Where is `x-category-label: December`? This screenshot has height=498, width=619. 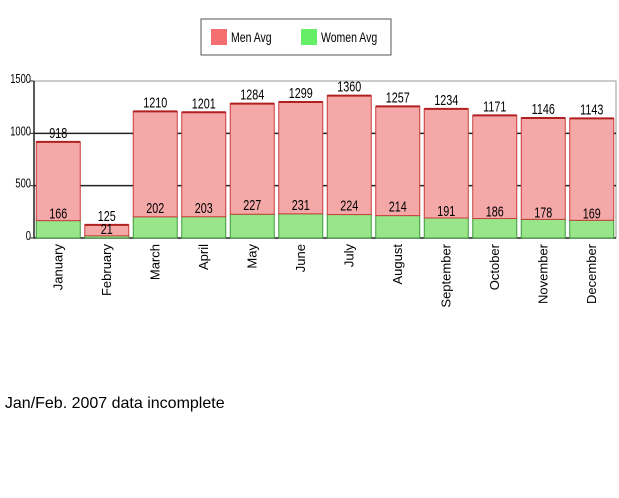
x-category-label: December is located at coordinates (591, 273).